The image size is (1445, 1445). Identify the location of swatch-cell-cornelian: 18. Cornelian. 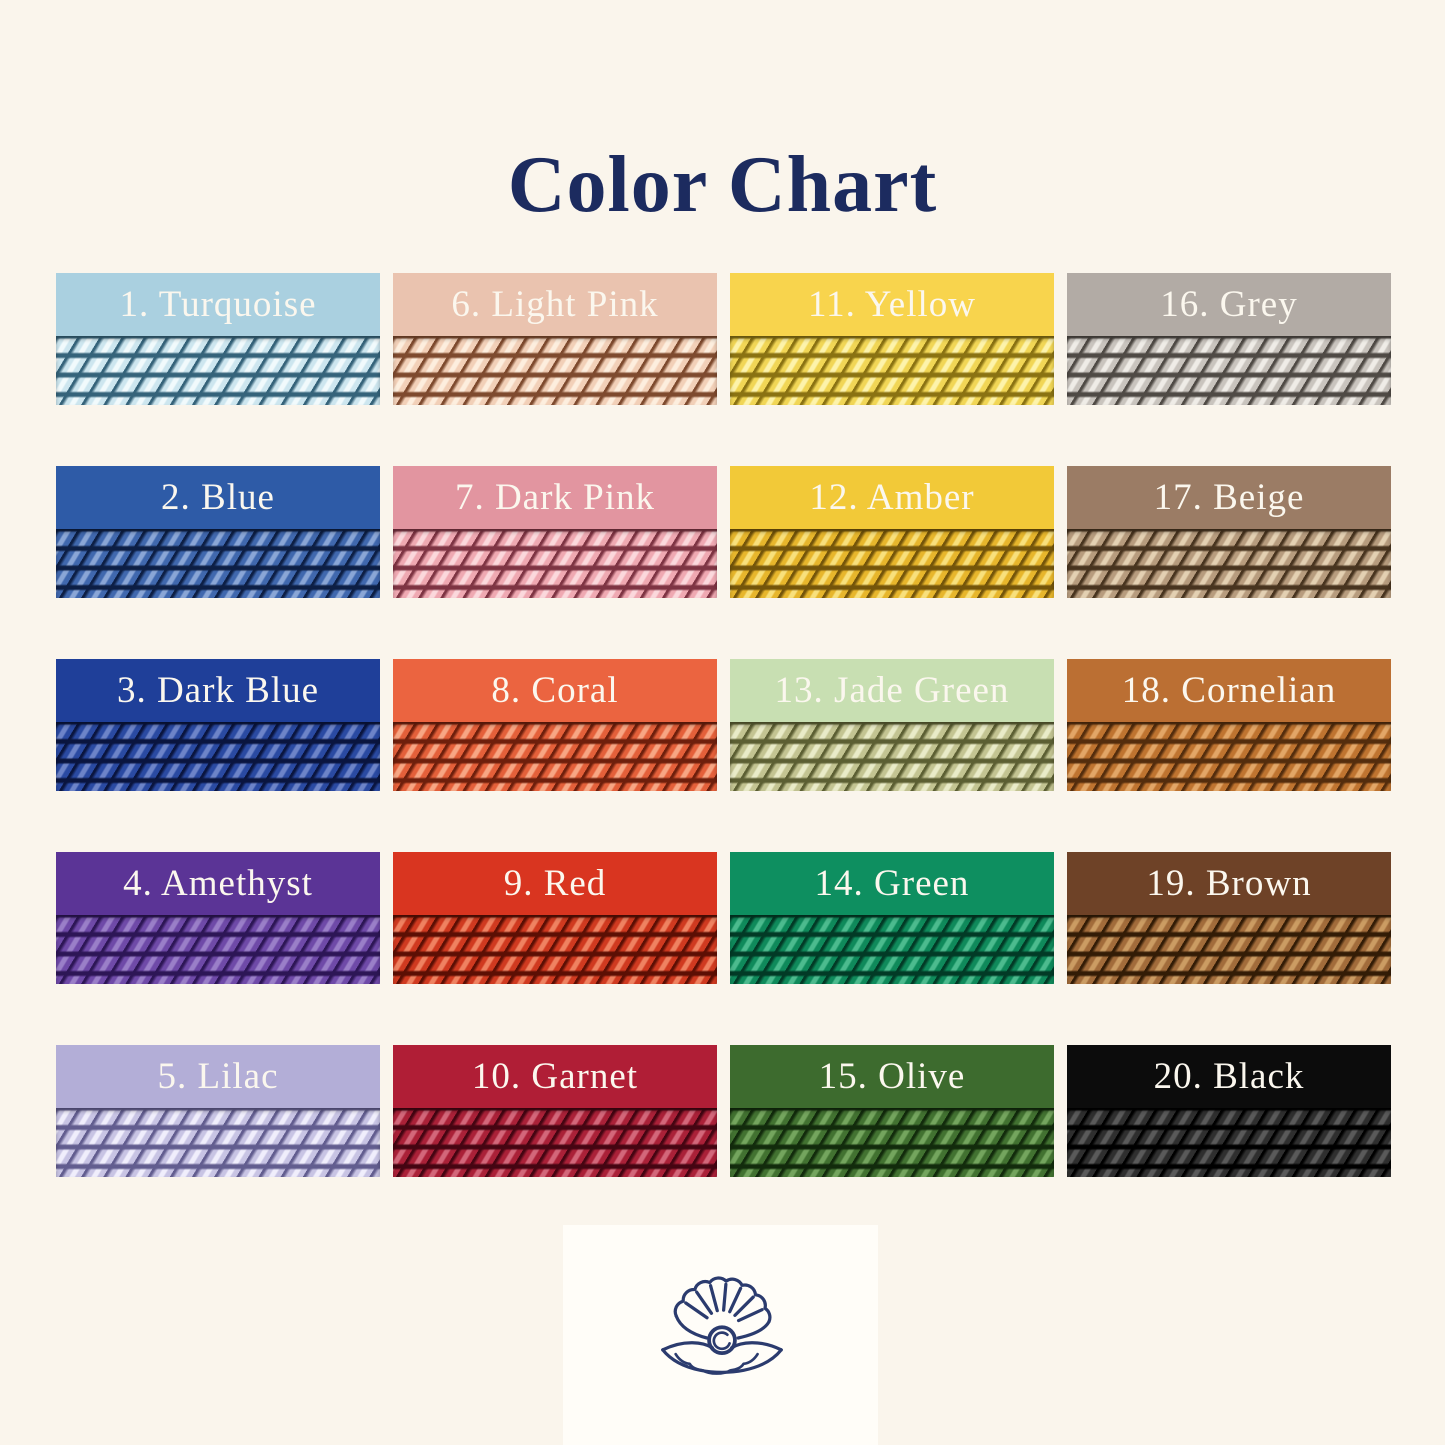
(1229, 725).